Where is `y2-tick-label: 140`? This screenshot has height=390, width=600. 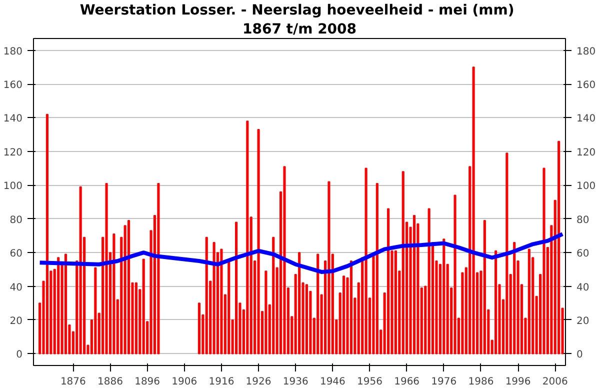
y2-tick-label: 140 is located at coordinates (586, 119).